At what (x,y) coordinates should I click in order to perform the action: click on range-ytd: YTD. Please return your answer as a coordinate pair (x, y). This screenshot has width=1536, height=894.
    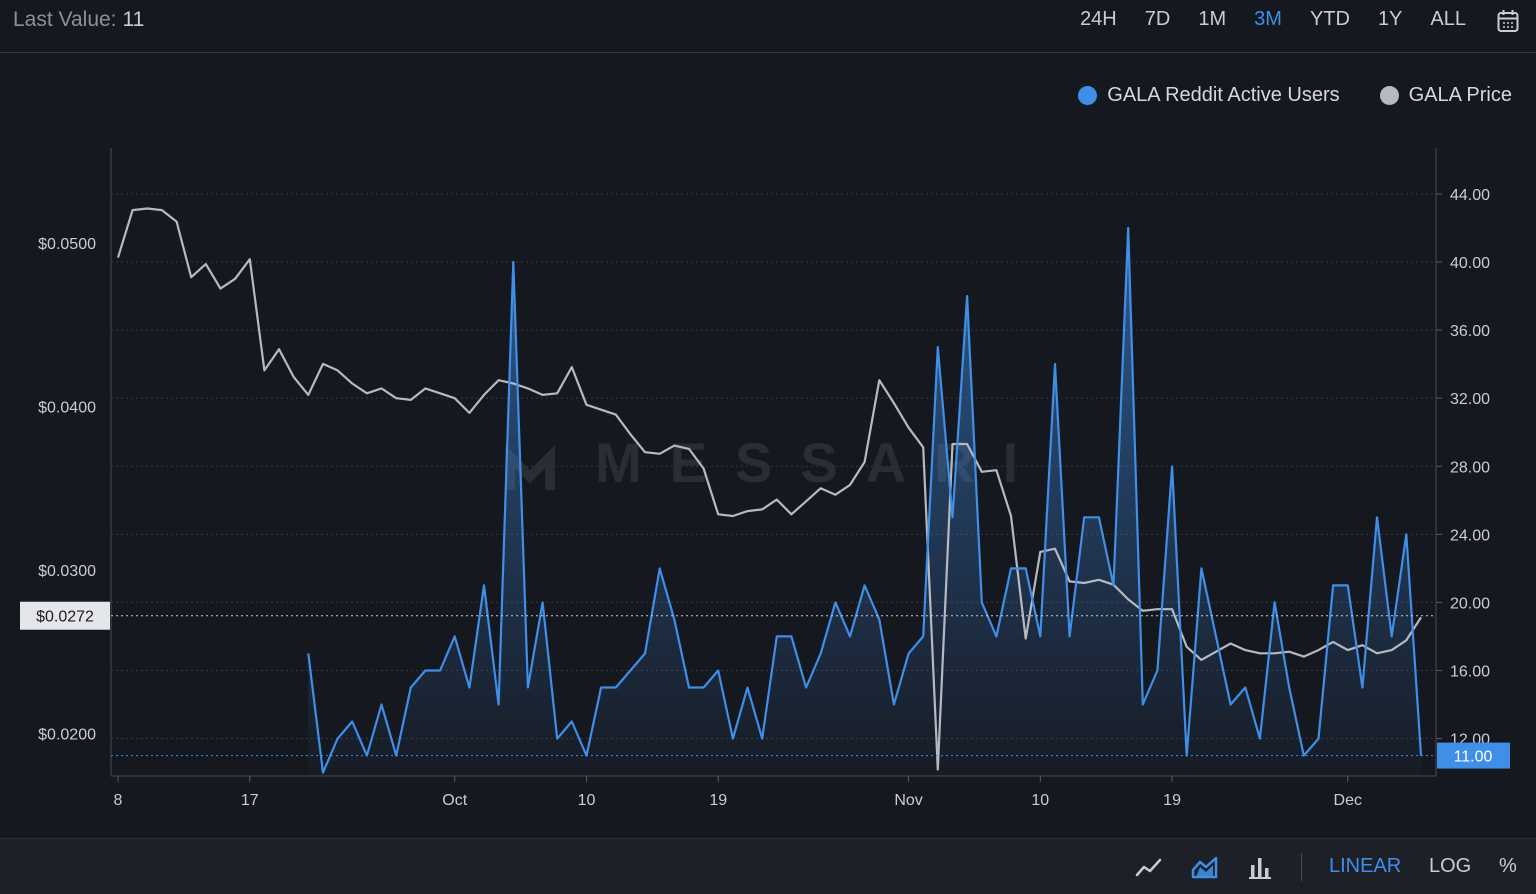
    Looking at the image, I should click on (1329, 19).